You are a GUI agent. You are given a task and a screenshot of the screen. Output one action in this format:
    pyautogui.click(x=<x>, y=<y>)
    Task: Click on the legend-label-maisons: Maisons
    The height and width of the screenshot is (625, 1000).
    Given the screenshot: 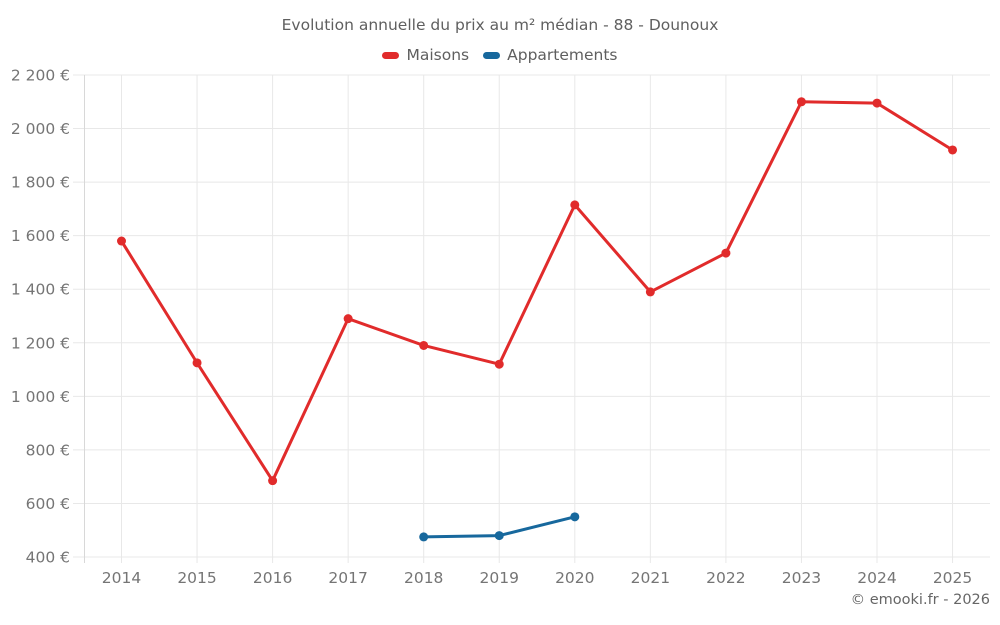 What is the action you would take?
    pyautogui.click(x=438, y=55)
    